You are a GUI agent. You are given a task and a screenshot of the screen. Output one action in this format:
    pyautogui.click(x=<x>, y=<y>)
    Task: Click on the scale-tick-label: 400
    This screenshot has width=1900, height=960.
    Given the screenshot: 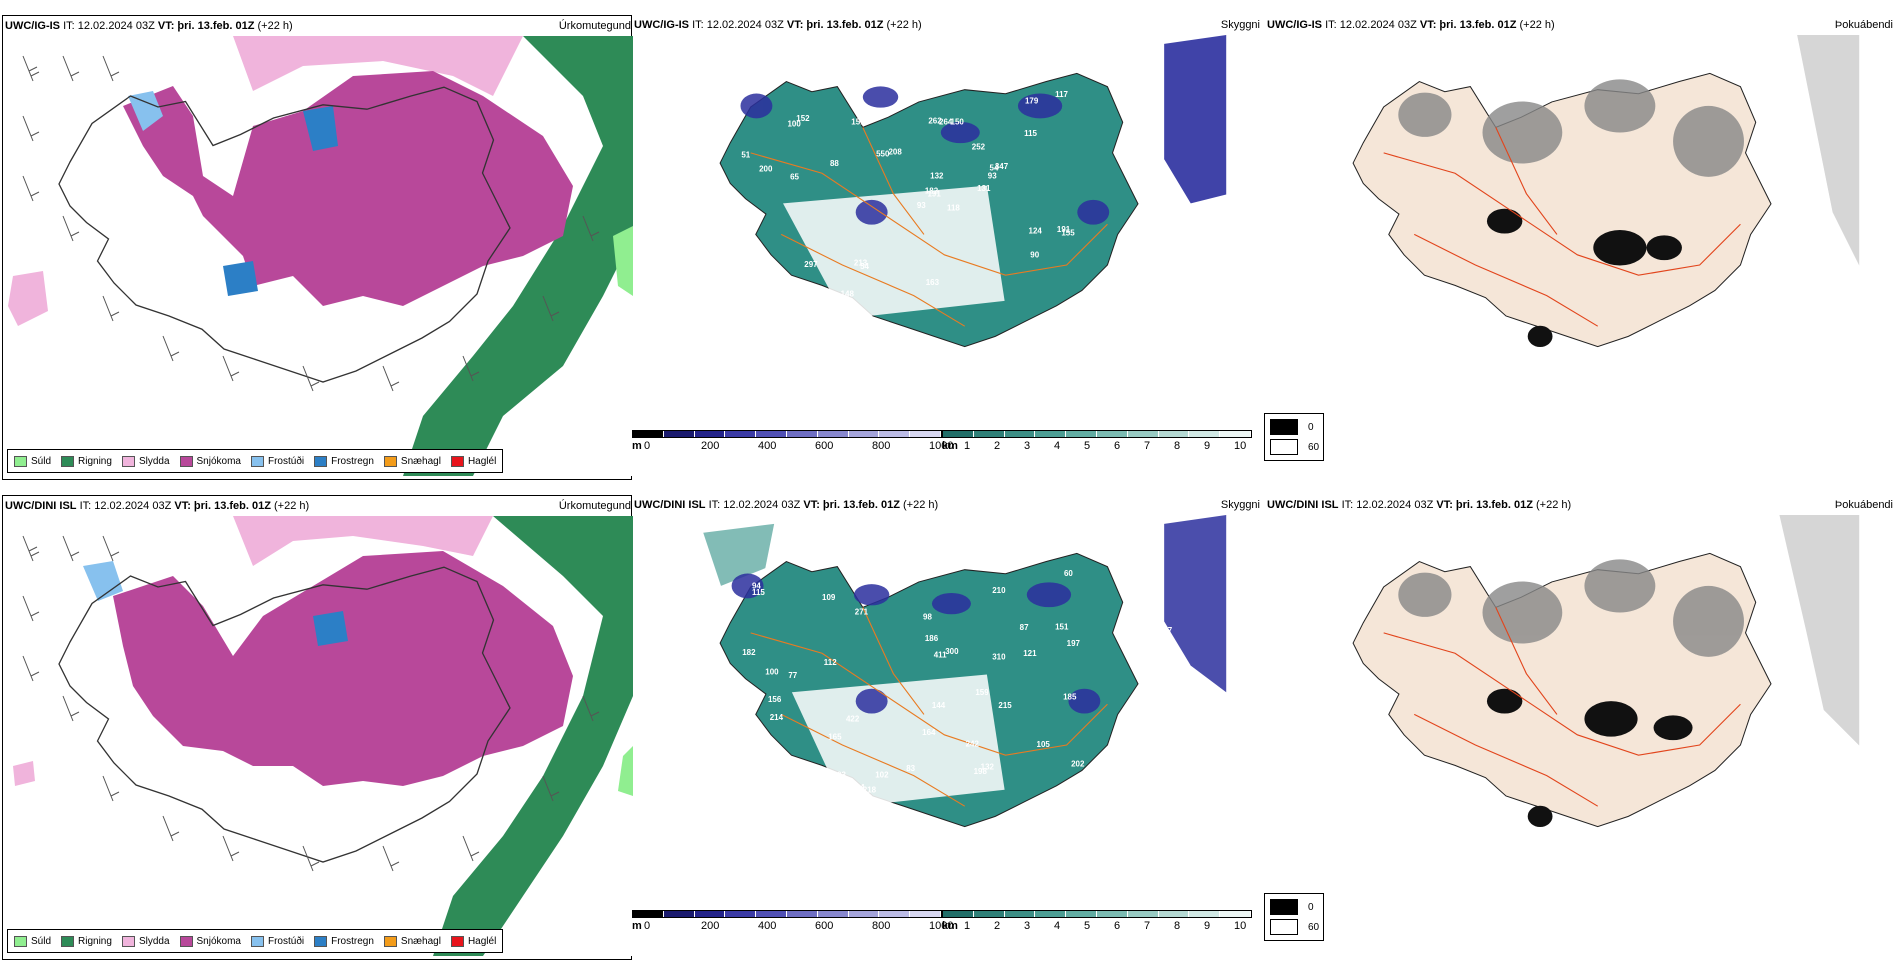 What is the action you would take?
    pyautogui.click(x=767, y=446)
    